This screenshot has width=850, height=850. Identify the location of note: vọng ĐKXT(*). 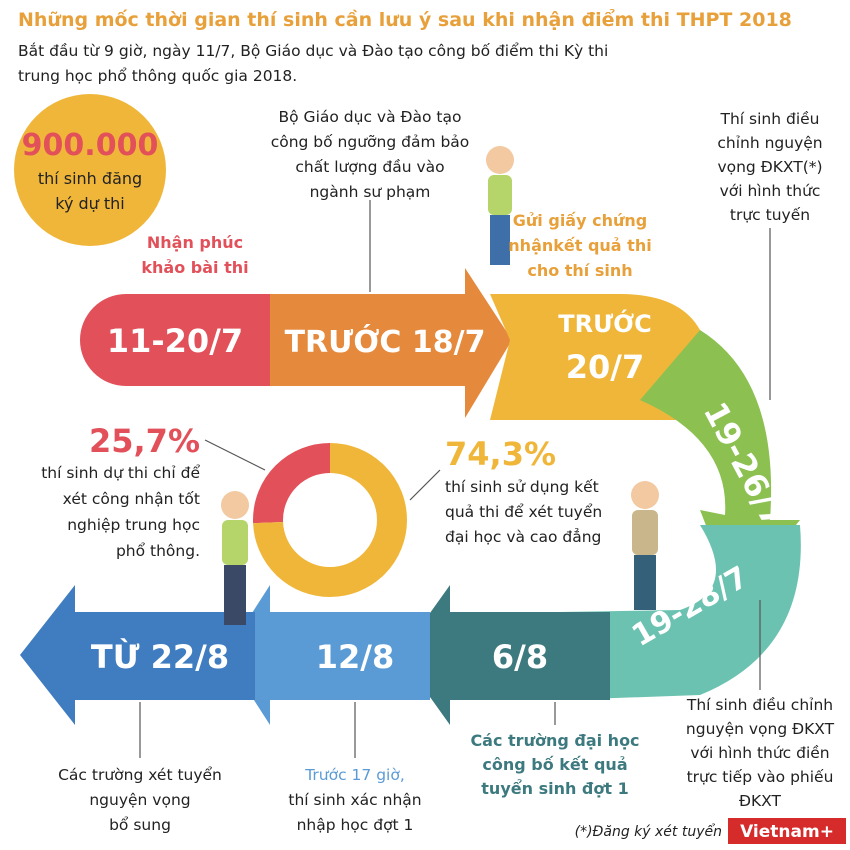
(769, 167).